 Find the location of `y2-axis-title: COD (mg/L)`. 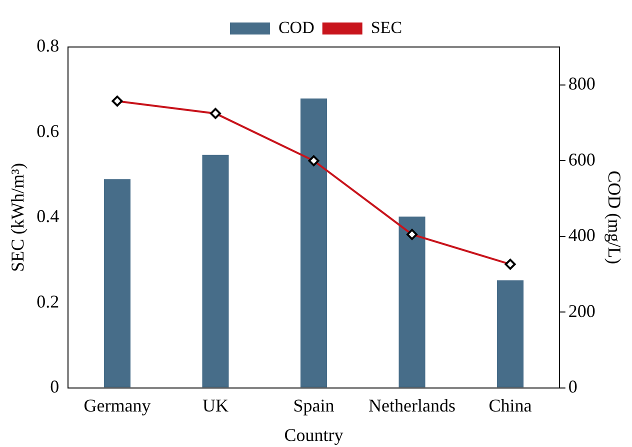

y2-axis-title: COD (mg/L) is located at coordinates (614, 217).